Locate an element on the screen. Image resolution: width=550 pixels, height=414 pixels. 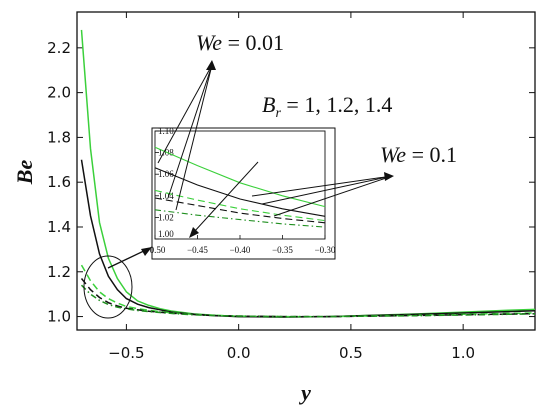
inset-y-tick-label: 1.00 is located at coordinates (166, 234).